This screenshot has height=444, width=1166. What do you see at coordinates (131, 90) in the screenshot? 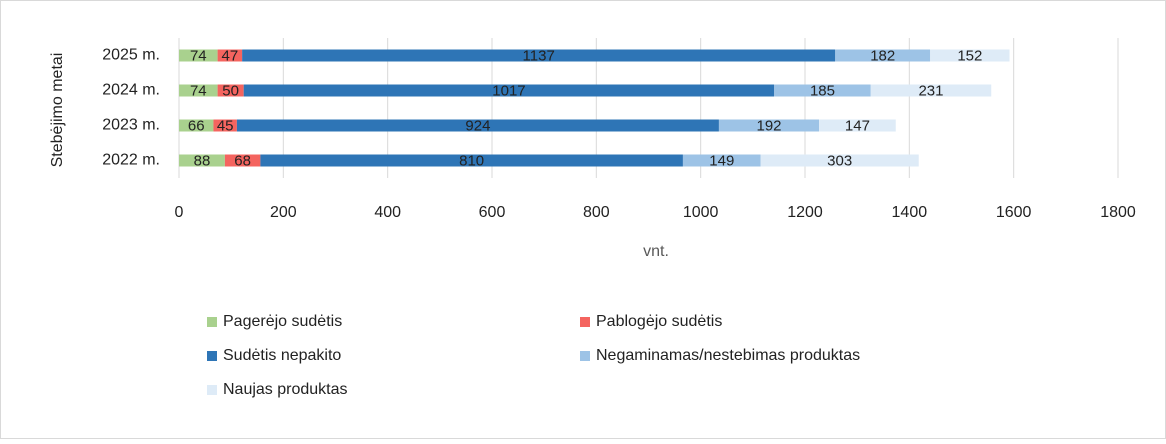
I see `y-tick-label: 2024 m.` at bounding box center [131, 90].